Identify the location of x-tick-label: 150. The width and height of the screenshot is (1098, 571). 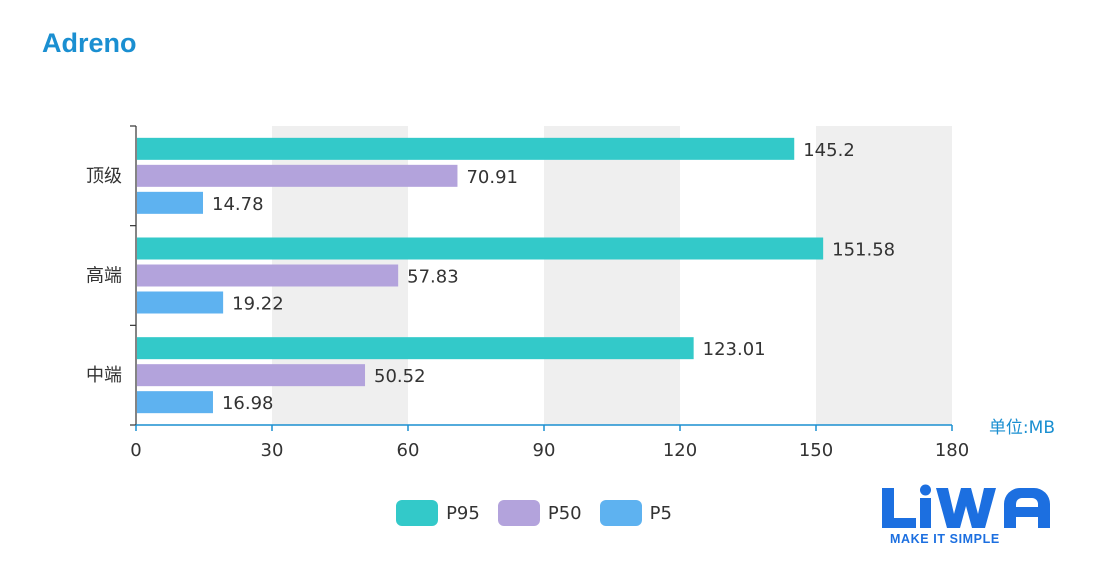
(816, 450).